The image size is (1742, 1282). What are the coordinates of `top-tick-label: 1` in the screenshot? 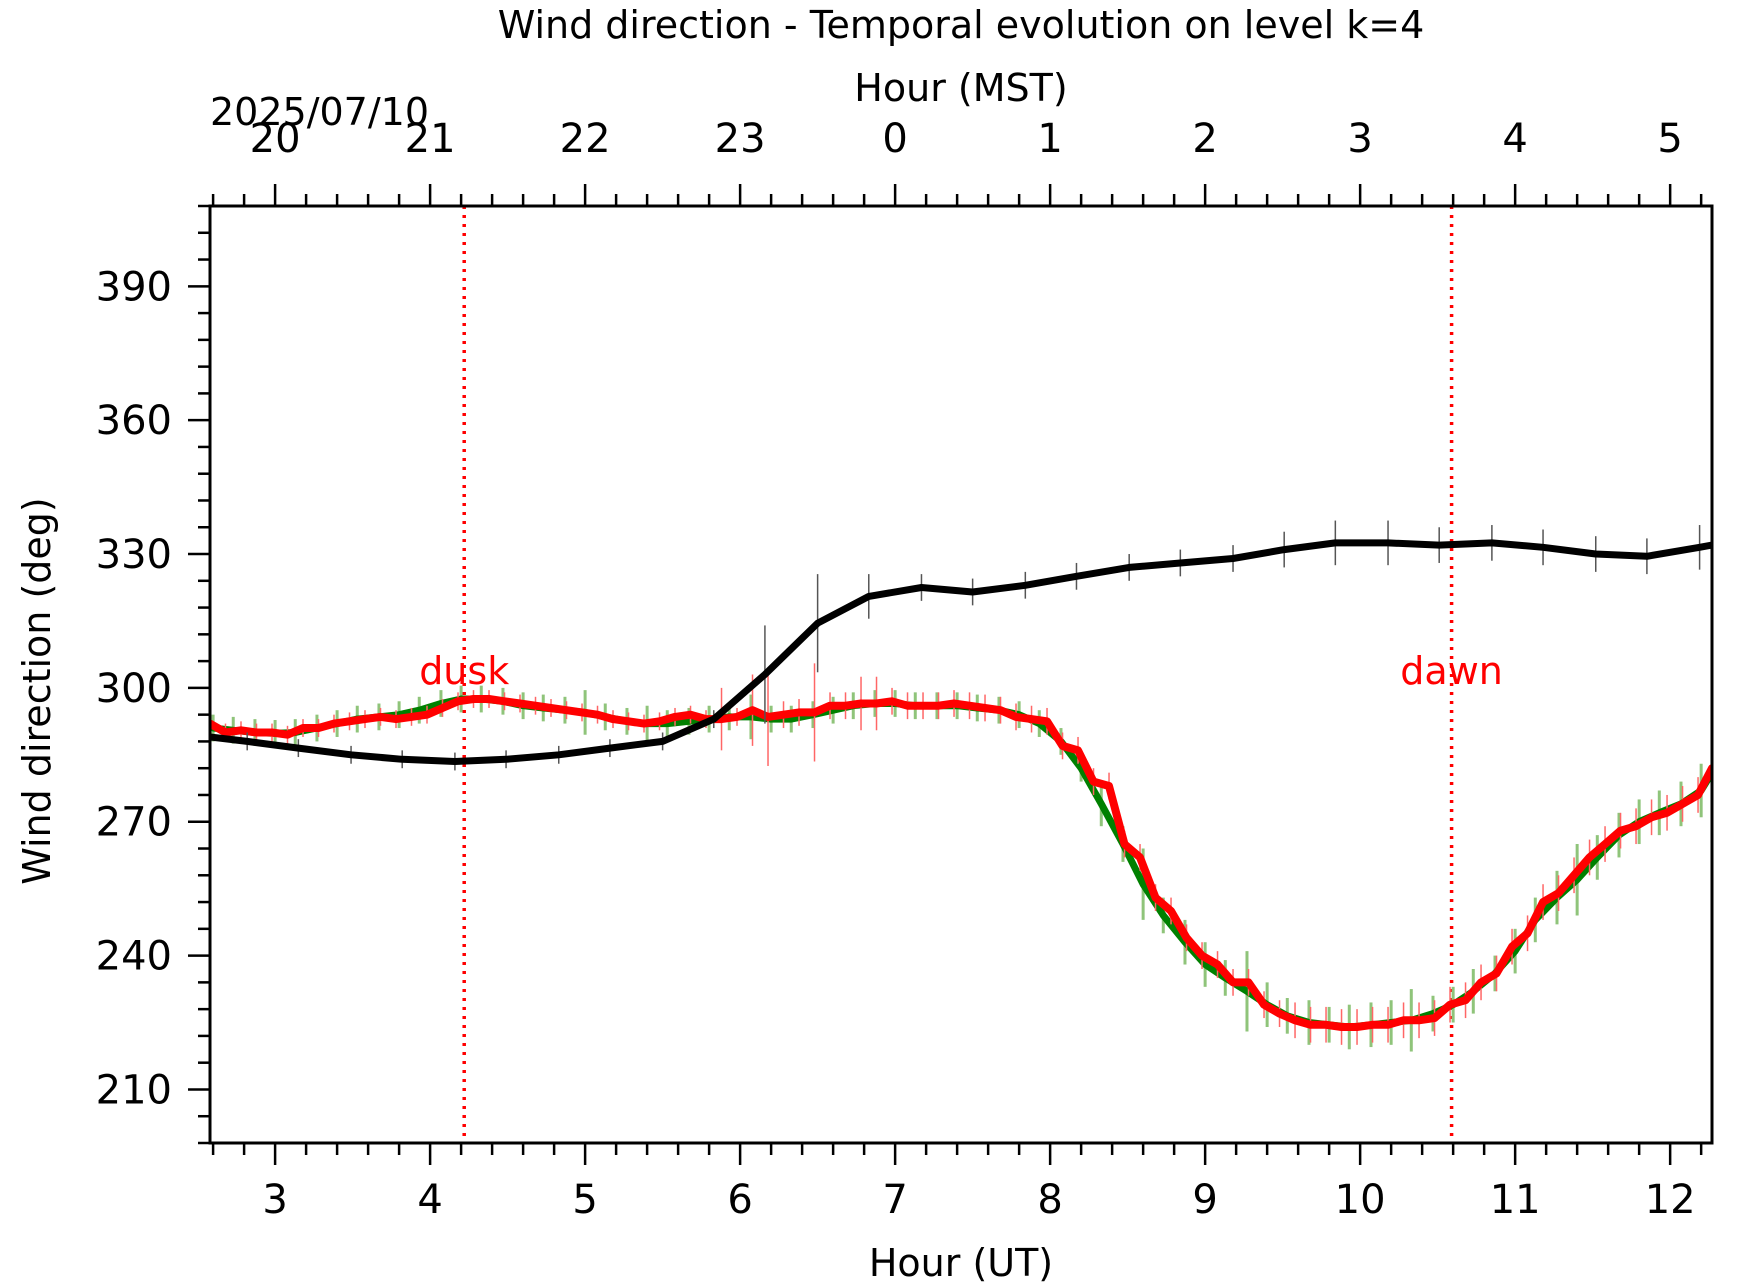 It's located at (1049, 139).